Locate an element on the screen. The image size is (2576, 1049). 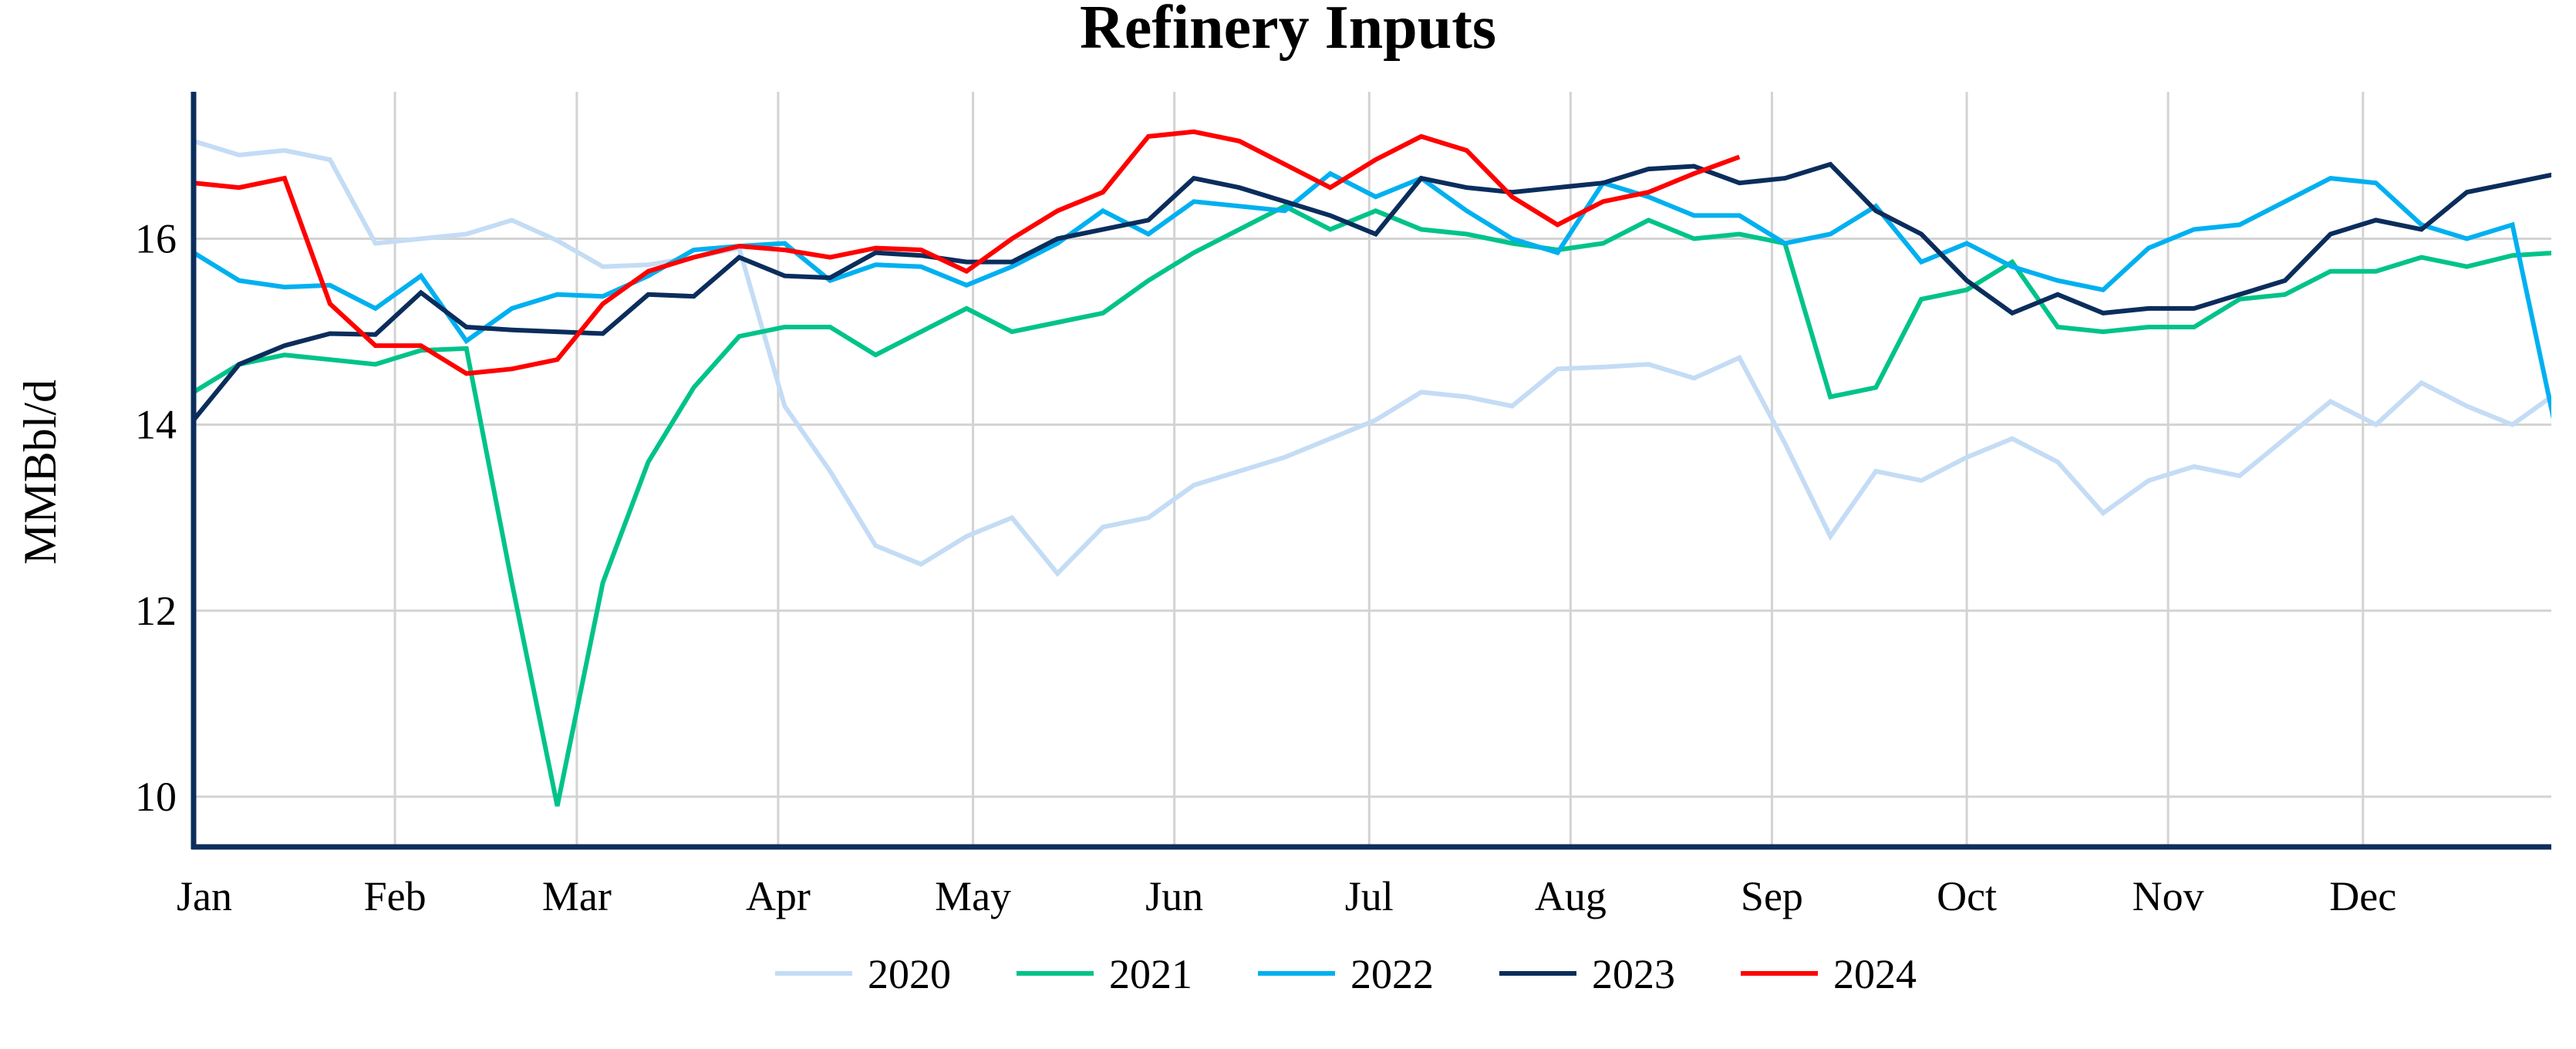
y-axis-label: MMBbl/d is located at coordinates (40, 472).